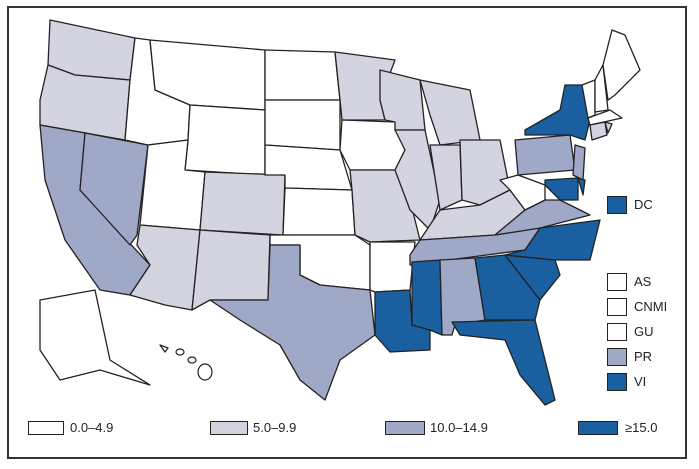 Image resolution: width=699 pixels, height=469 pixels. What do you see at coordinates (617, 307) in the screenshot?
I see `territory-swatch-cnmi` at bounding box center [617, 307].